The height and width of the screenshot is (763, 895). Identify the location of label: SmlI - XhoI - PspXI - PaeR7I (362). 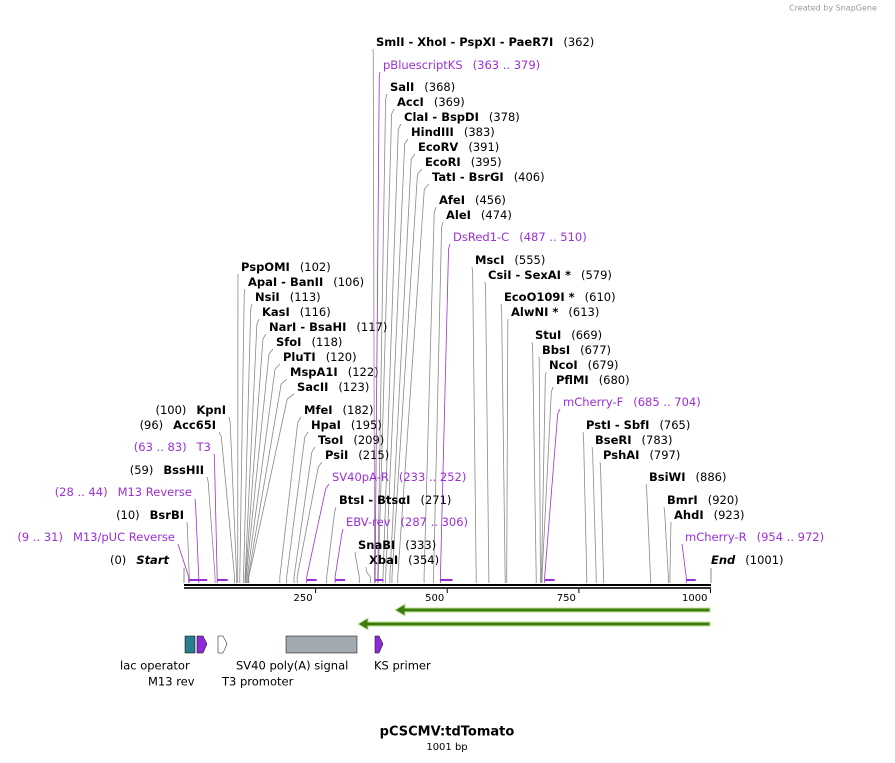
(485, 42).